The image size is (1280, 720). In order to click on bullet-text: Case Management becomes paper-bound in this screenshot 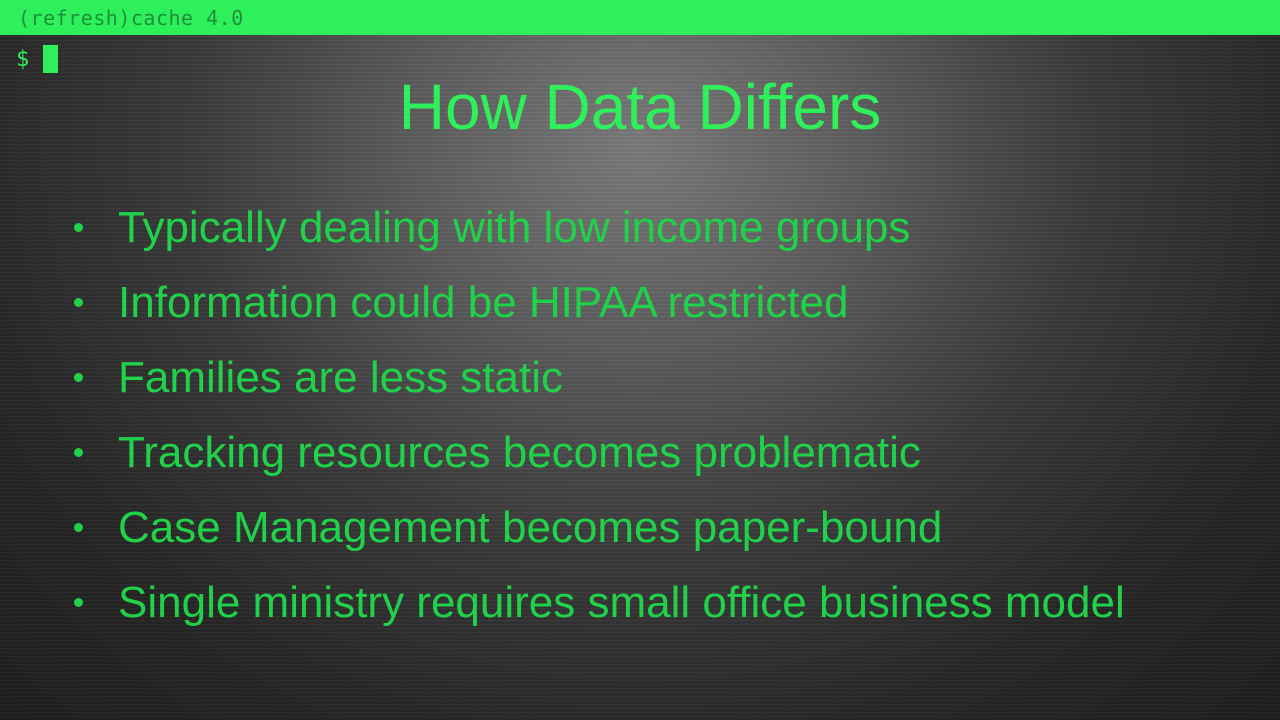, I will do `click(530, 527)`.